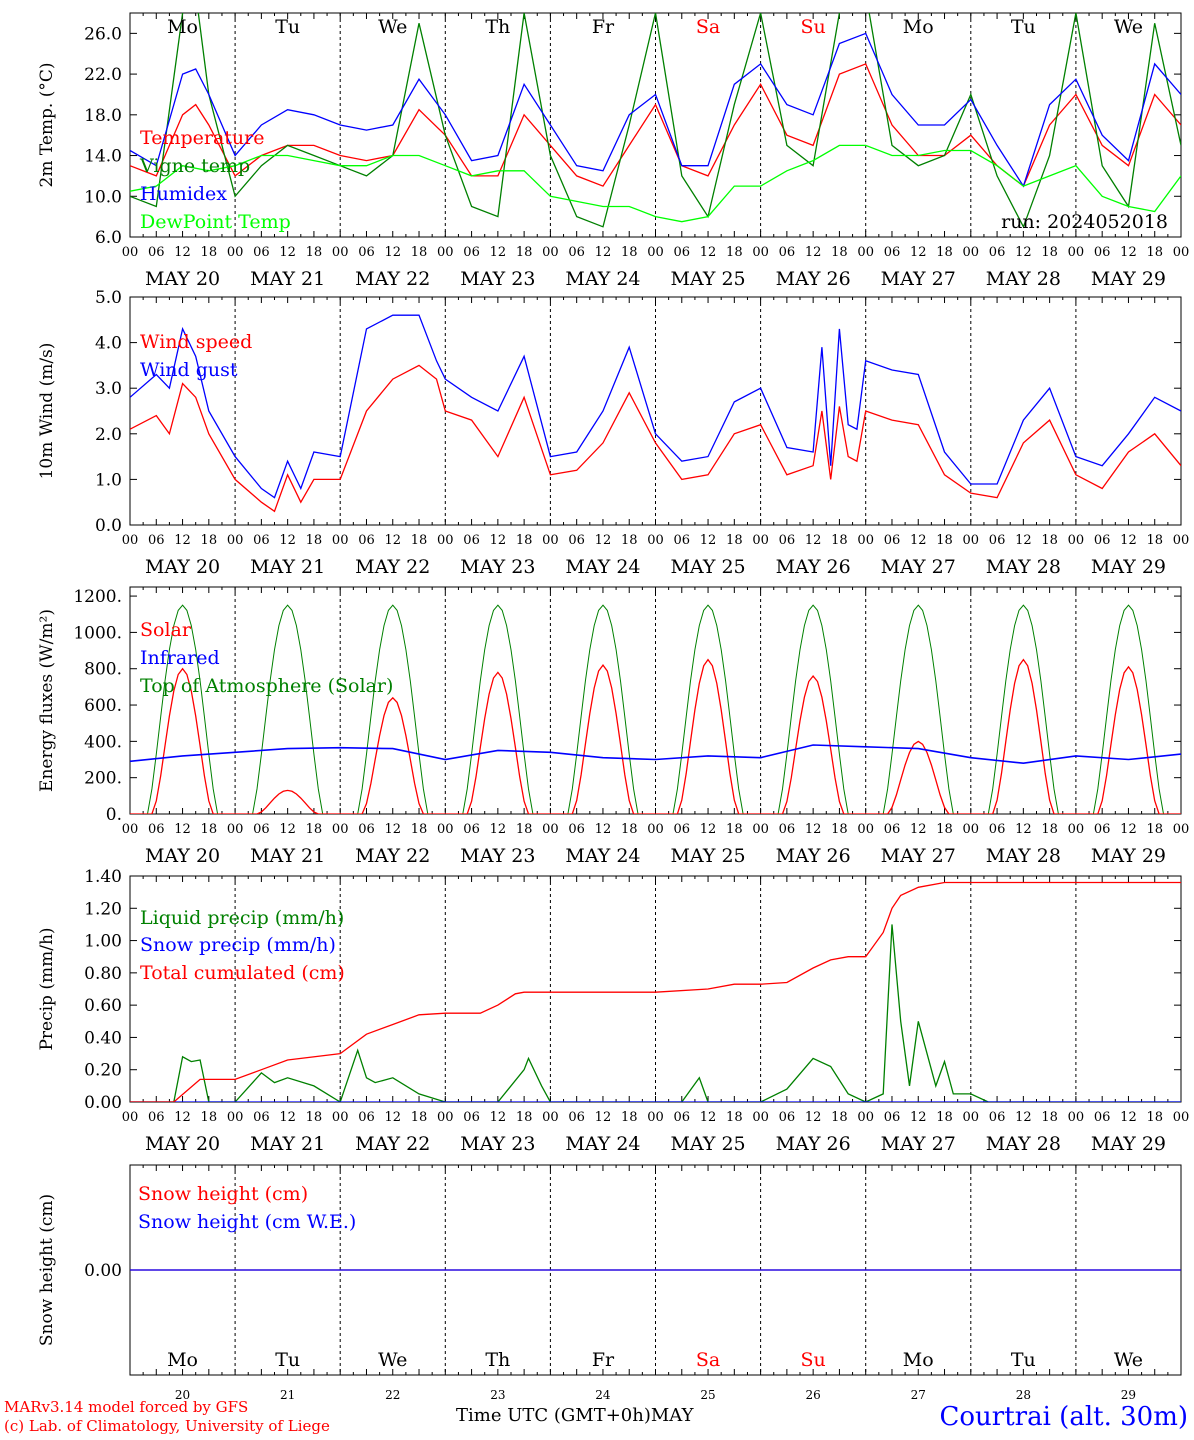  What do you see at coordinates (813, 1395) in the screenshot?
I see `day-number-label: 26` at bounding box center [813, 1395].